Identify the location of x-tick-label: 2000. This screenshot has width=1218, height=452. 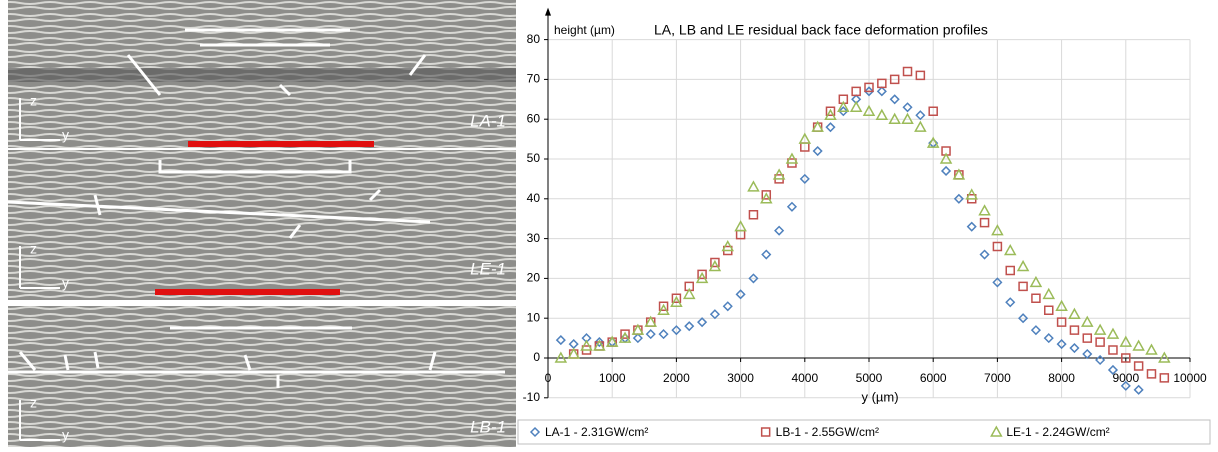
(676, 378).